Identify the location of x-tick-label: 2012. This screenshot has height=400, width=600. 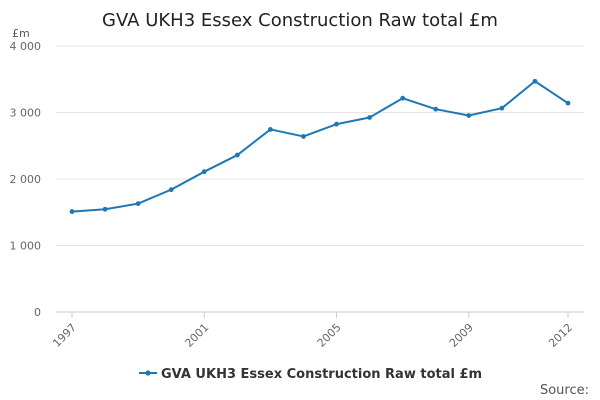
(560, 335).